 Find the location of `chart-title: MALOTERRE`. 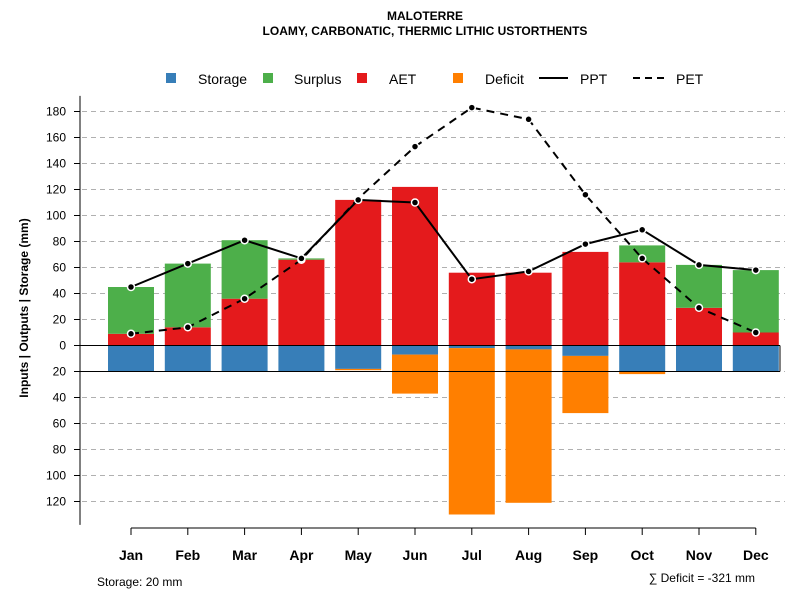

chart-title: MALOTERRE is located at coordinates (425, 16).